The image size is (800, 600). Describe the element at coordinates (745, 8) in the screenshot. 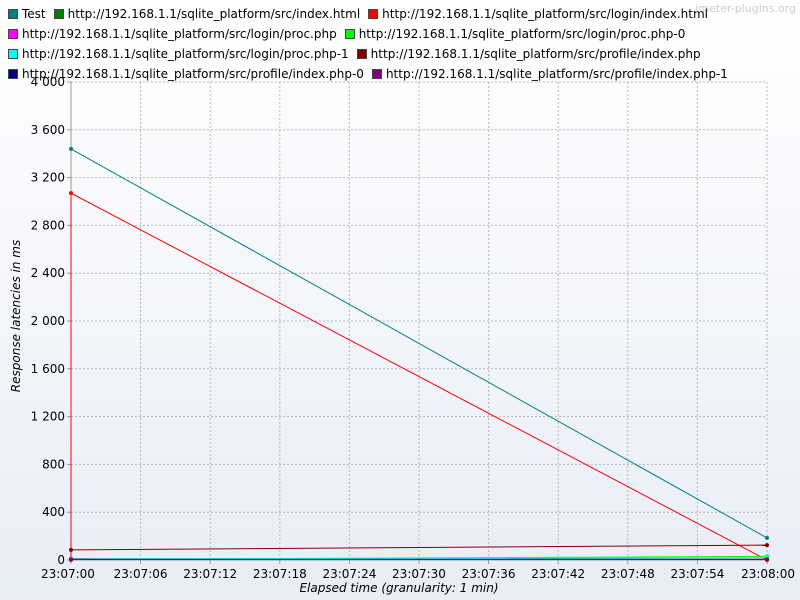

I see `watermark: jmeter-plugins.org` at that location.